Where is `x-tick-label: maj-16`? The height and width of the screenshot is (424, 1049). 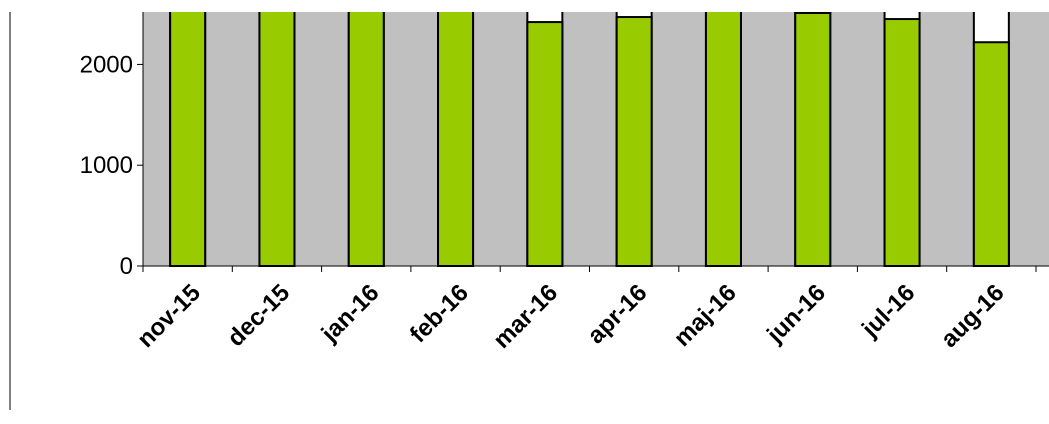 x-tick-label: maj-16 is located at coordinates (705, 315).